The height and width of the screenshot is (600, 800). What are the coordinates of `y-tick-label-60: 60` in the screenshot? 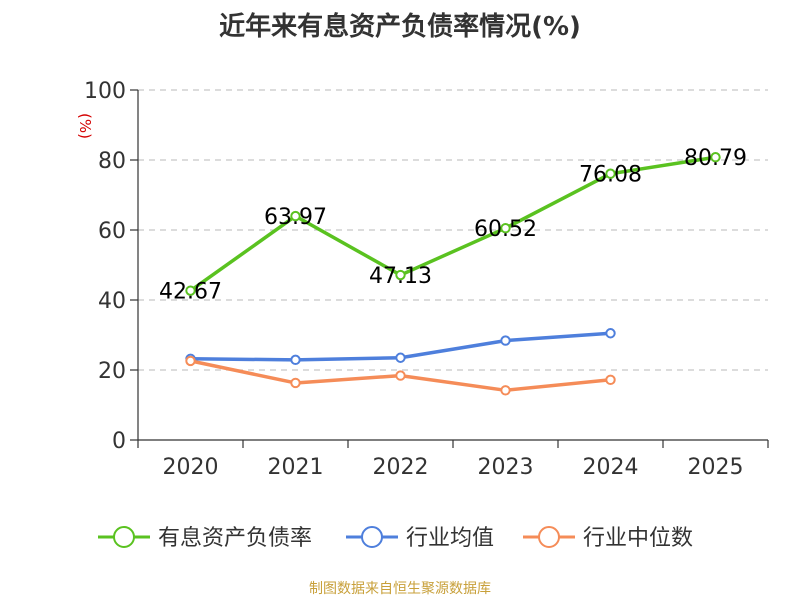 It's located at (112, 231).